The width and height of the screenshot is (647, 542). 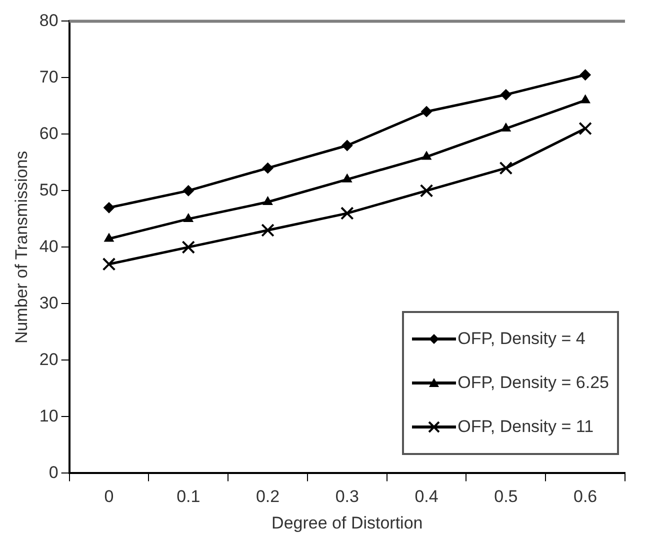 What do you see at coordinates (53, 472) in the screenshot?
I see `y-tick-label: 0` at bounding box center [53, 472].